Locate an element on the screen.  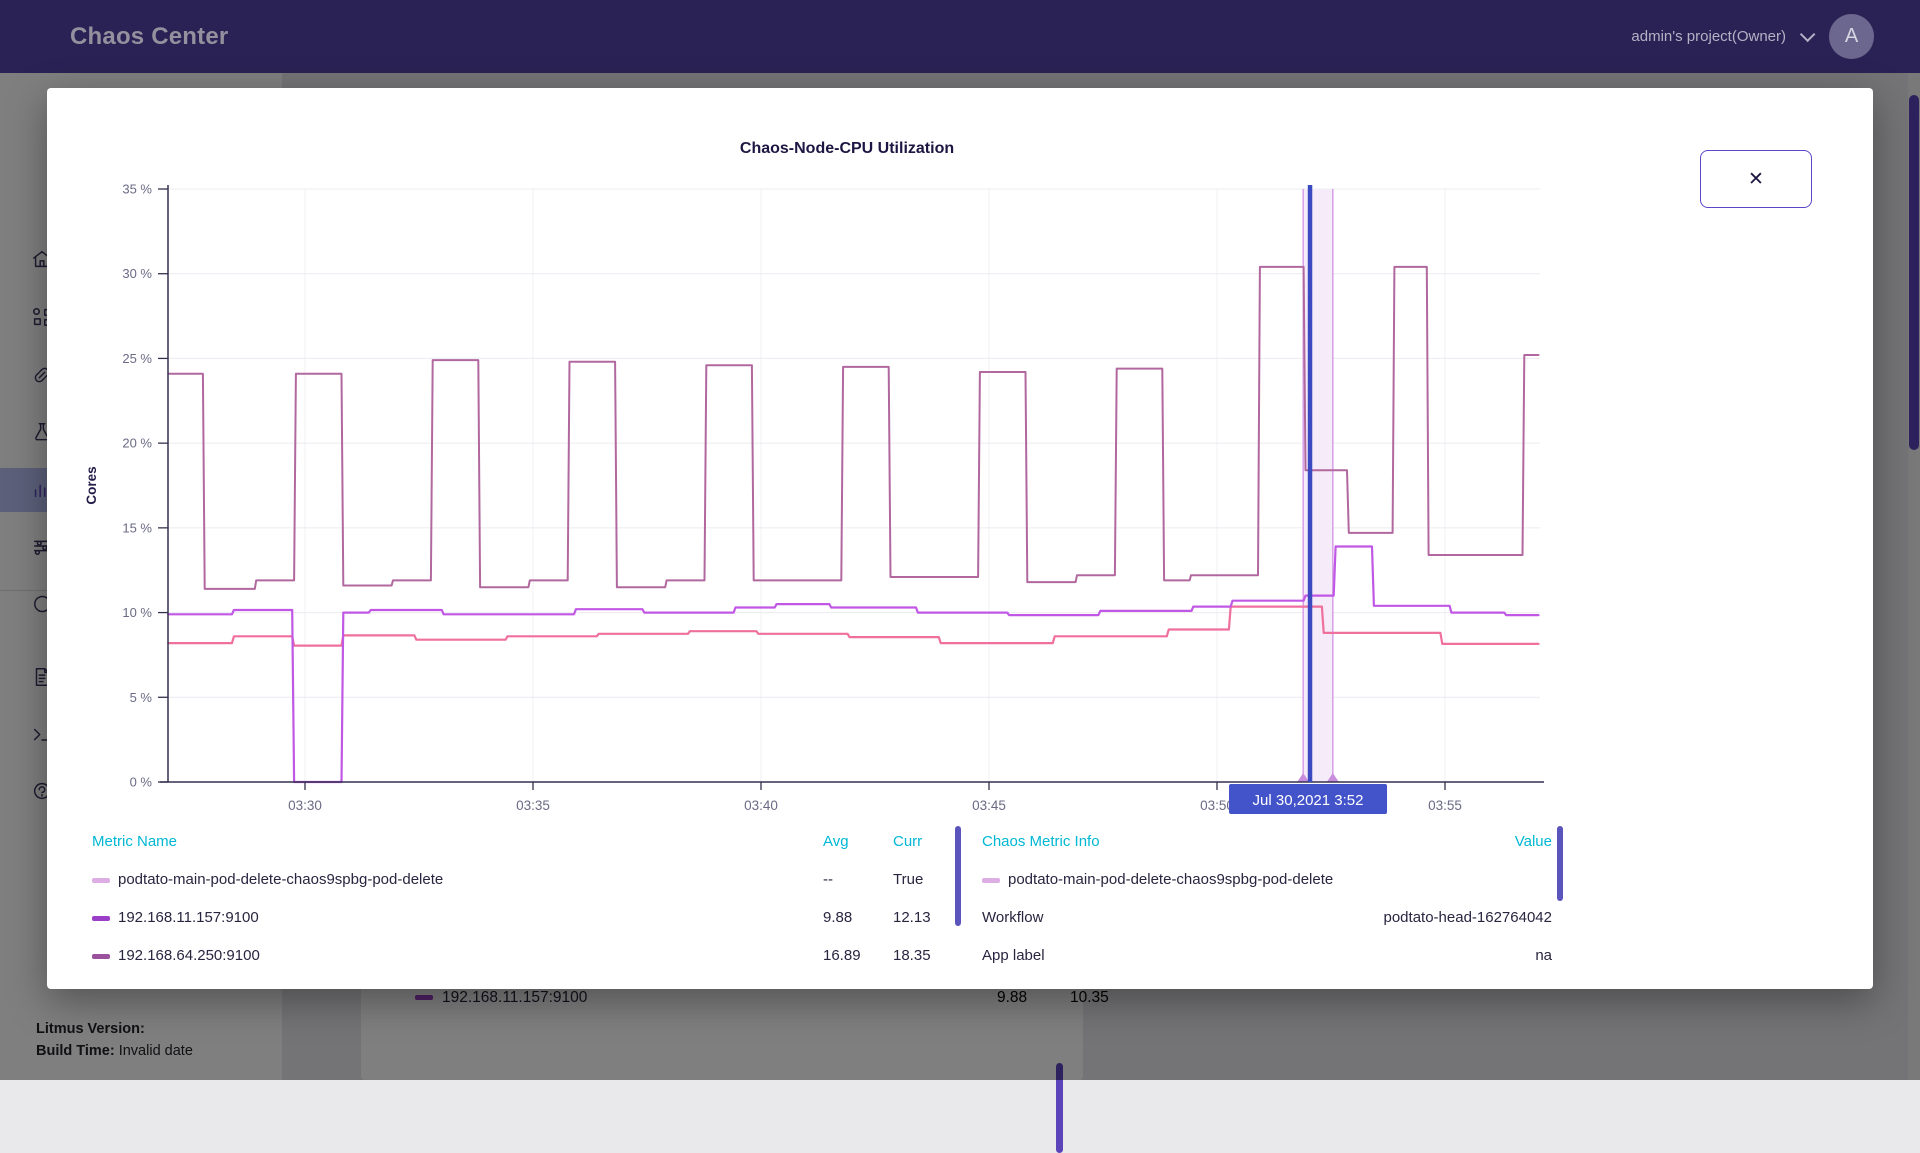
x-tick-label: 03:40 is located at coordinates (761, 805).